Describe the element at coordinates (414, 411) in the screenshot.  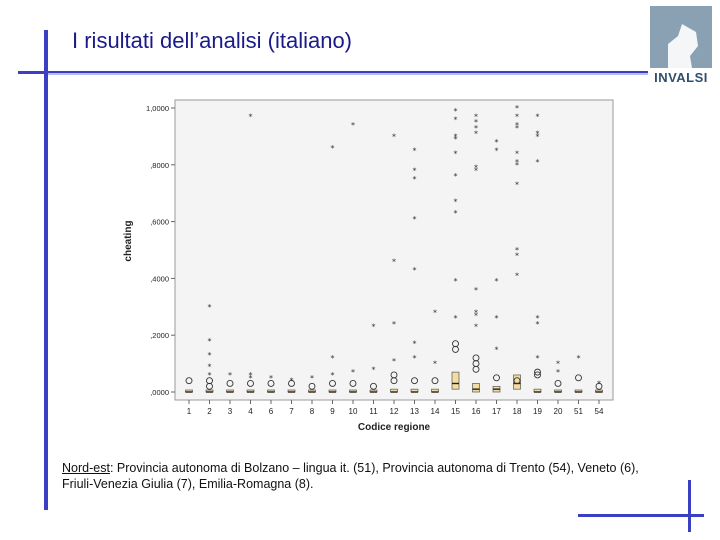
I see `x-tick-label: 13` at that location.